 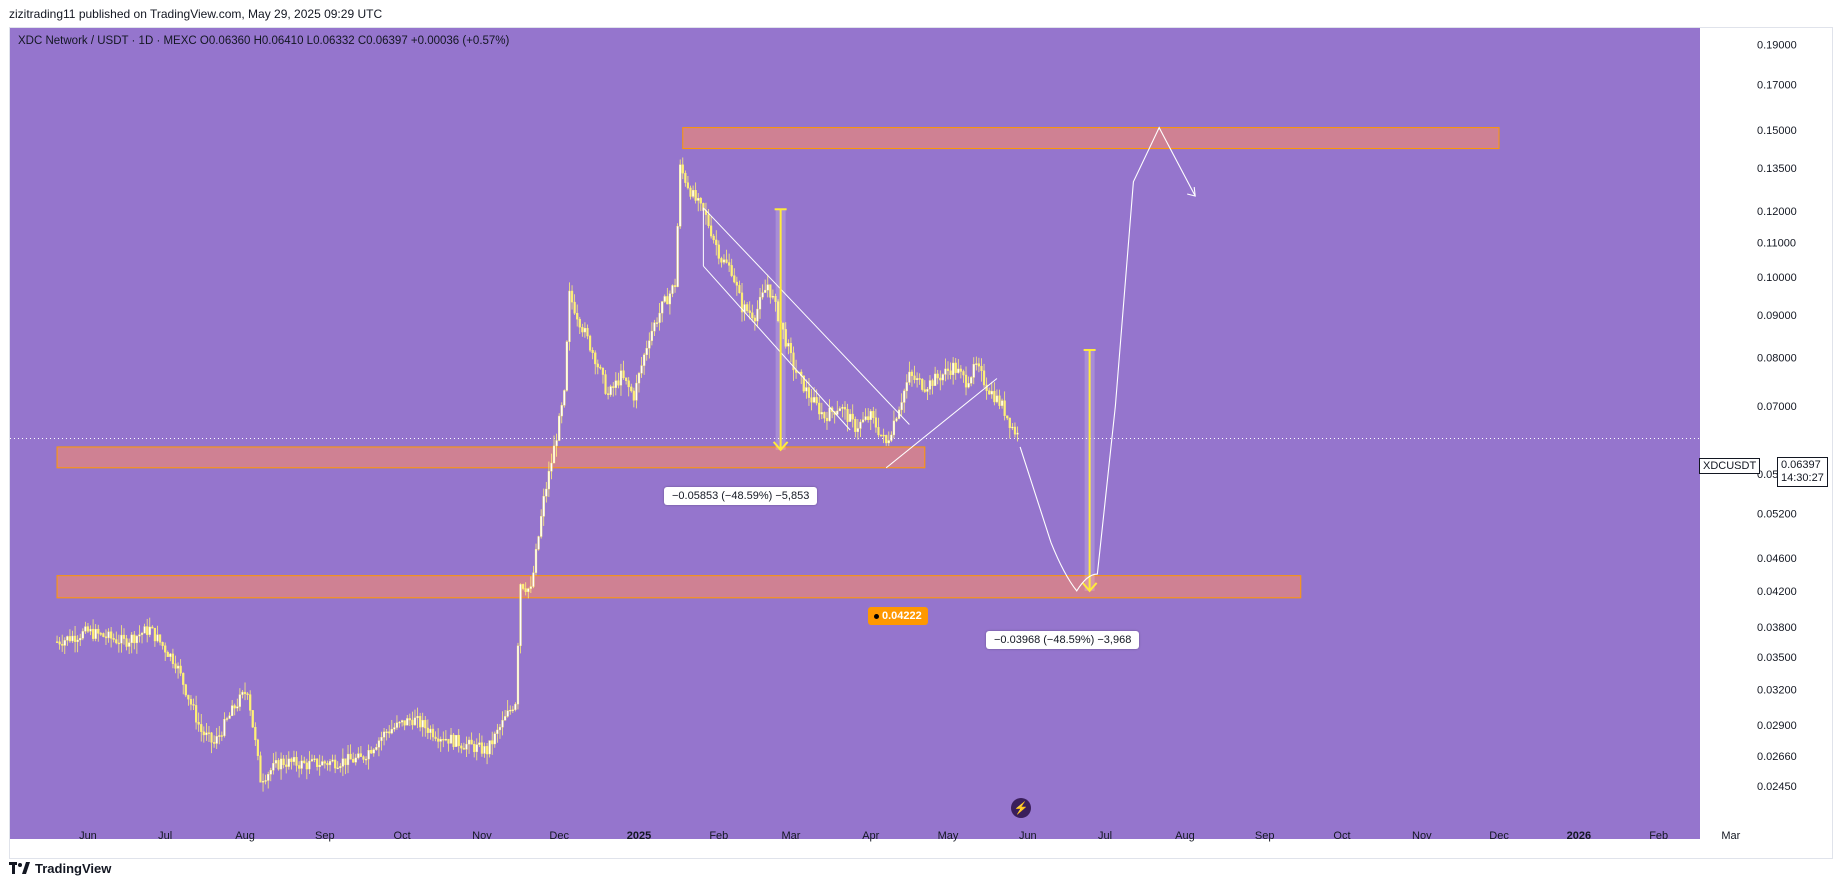 I want to click on price-tick-label: 0.05200, so click(x=1777, y=515).